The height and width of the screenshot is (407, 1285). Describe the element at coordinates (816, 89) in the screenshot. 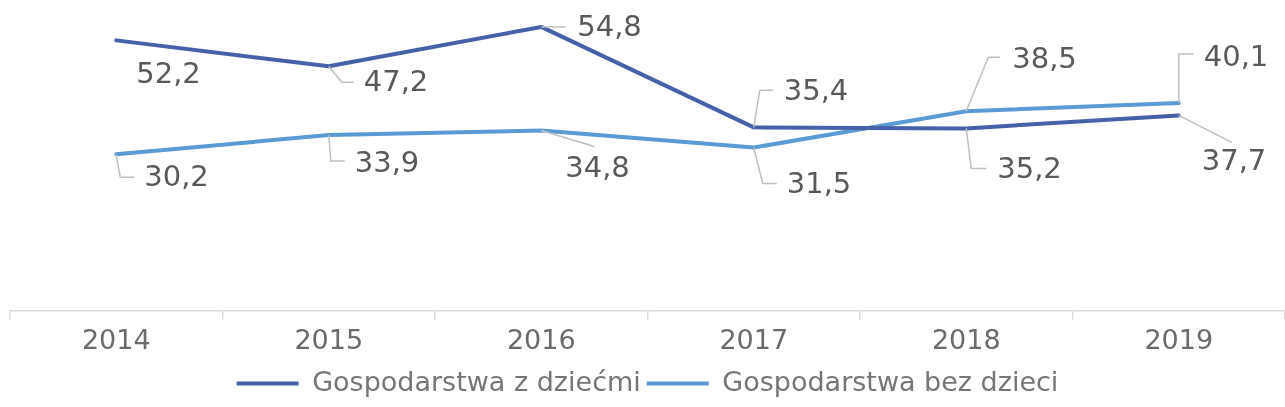

I see `data-label: 35,4` at that location.